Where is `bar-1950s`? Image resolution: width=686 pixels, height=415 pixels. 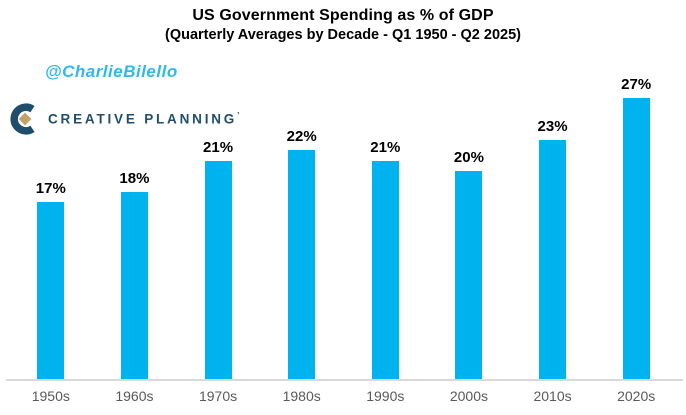 bar-1950s is located at coordinates (51, 290).